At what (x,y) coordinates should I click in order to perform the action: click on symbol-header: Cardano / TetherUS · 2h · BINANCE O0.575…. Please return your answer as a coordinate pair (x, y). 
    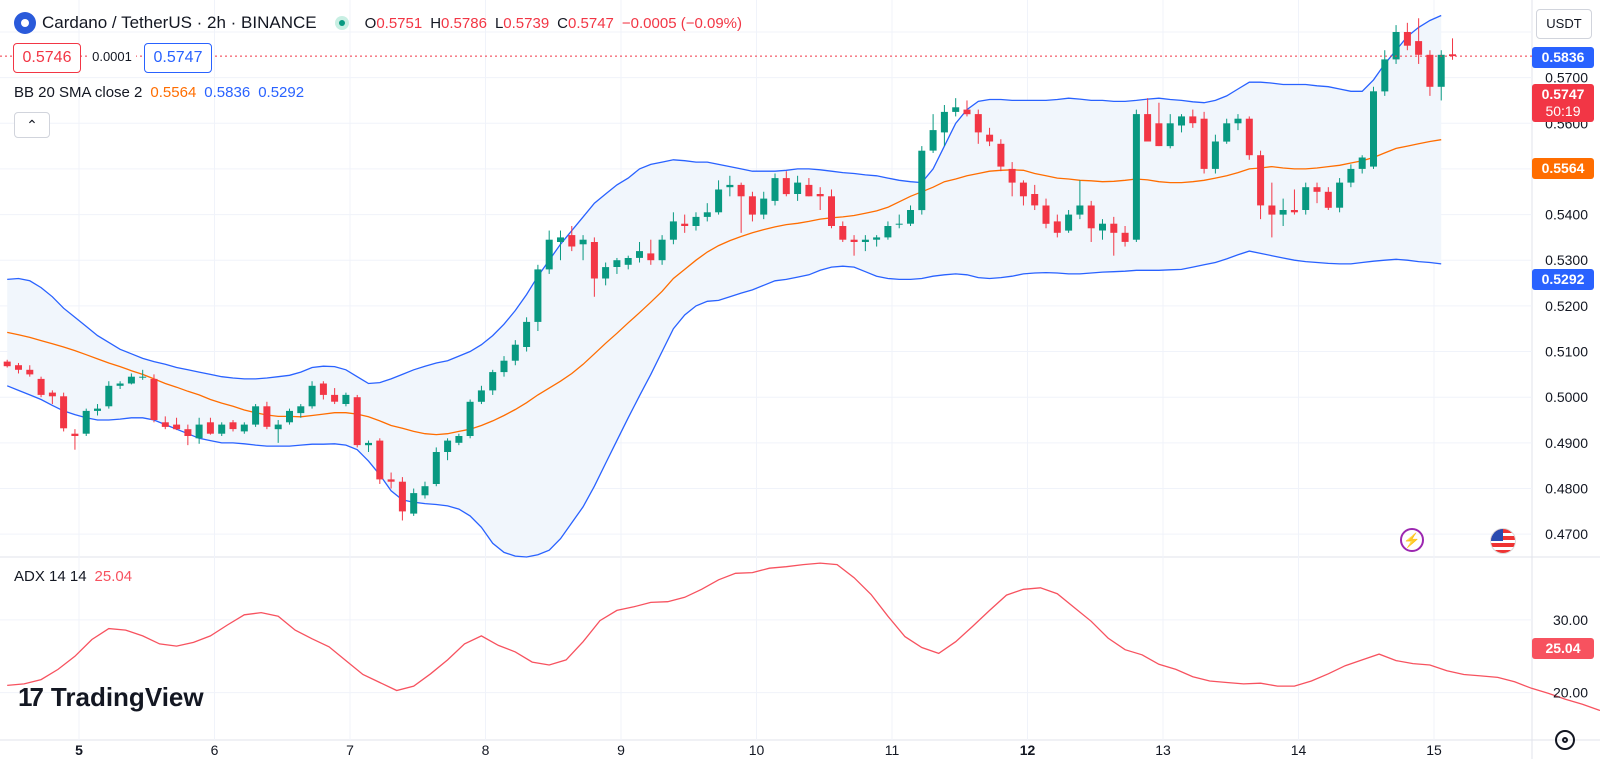
    Looking at the image, I should click on (378, 23).